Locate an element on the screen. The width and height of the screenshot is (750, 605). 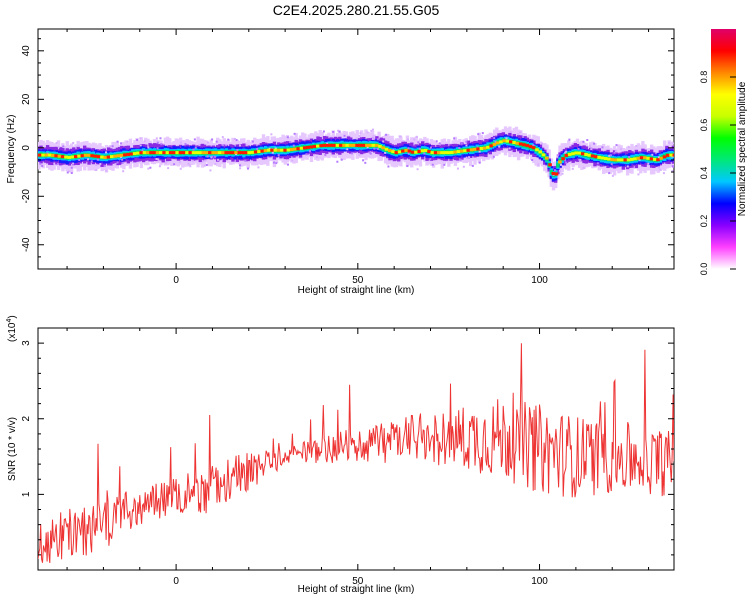
spec-cell is located at coordinates (558, 165).